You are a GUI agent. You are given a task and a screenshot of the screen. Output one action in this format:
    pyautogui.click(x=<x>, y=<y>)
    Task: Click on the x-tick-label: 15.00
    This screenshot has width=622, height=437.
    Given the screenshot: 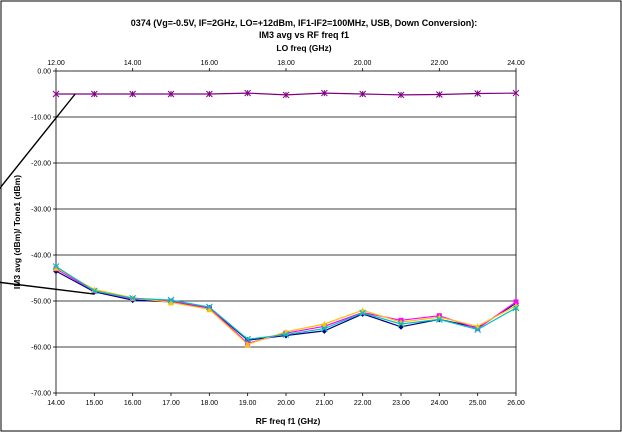 What is the action you would take?
    pyautogui.click(x=95, y=403)
    